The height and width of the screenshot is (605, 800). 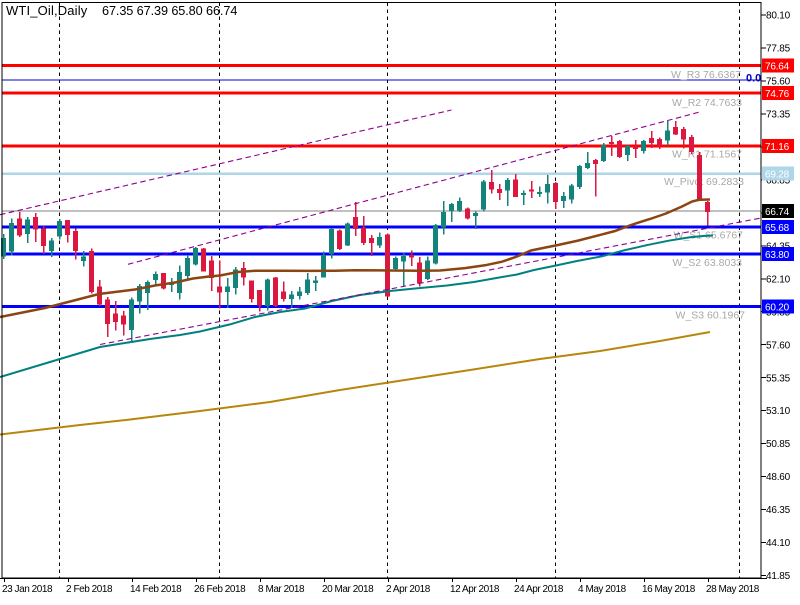 I want to click on svg-text: 64.35, so click(x=778, y=246).